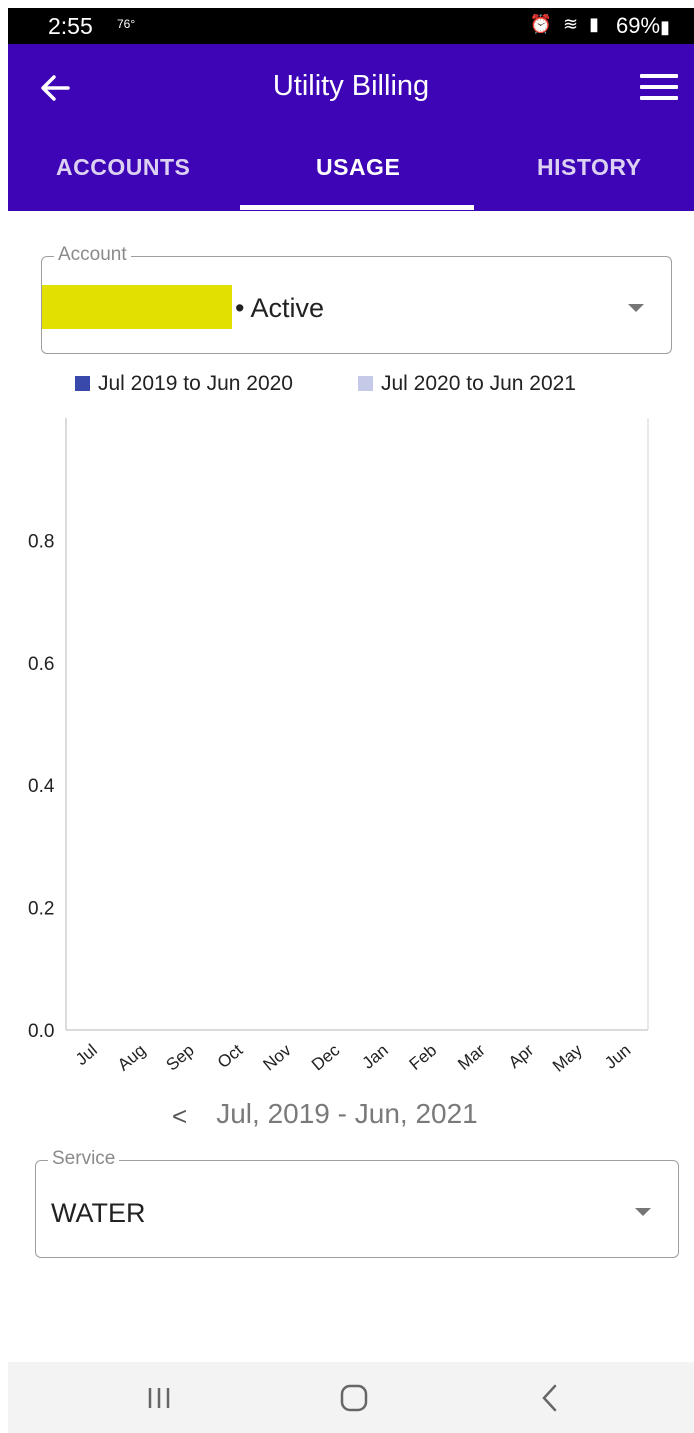 The height and width of the screenshot is (1433, 694). Describe the element at coordinates (86, 1055) in the screenshot. I see `x-tick-label: Jul` at that location.